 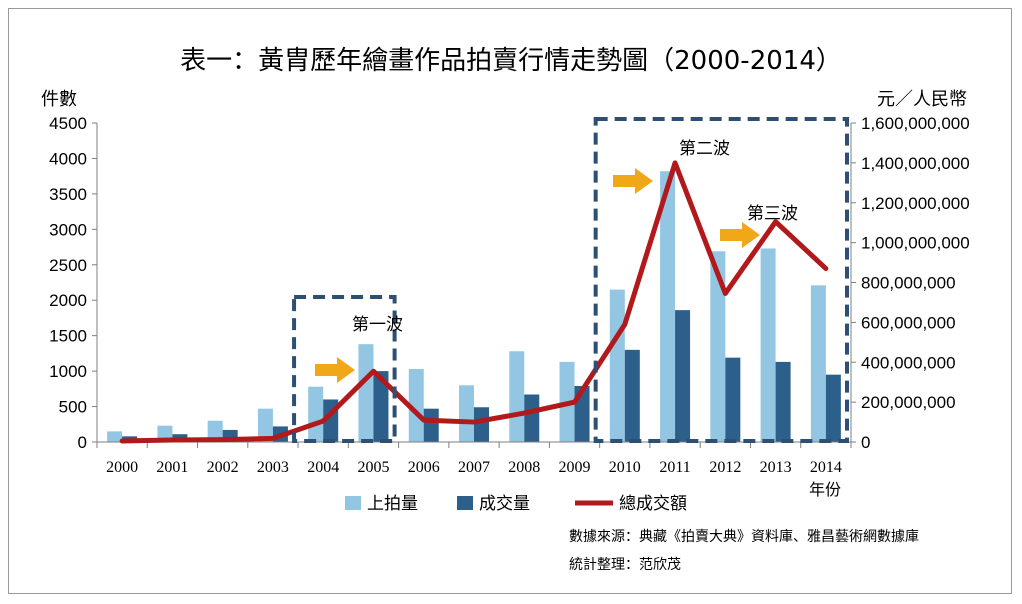 I want to click on y2-axis-unit: 元／人民幣, so click(x=922, y=99).